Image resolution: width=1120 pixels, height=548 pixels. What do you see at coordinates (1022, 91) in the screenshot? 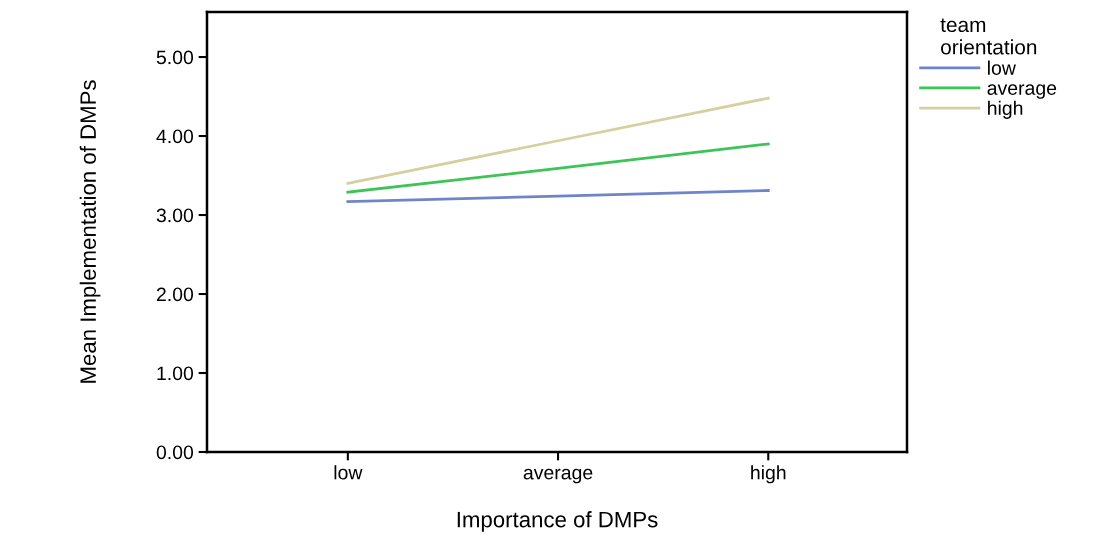
I see `legend-label: average` at bounding box center [1022, 91].